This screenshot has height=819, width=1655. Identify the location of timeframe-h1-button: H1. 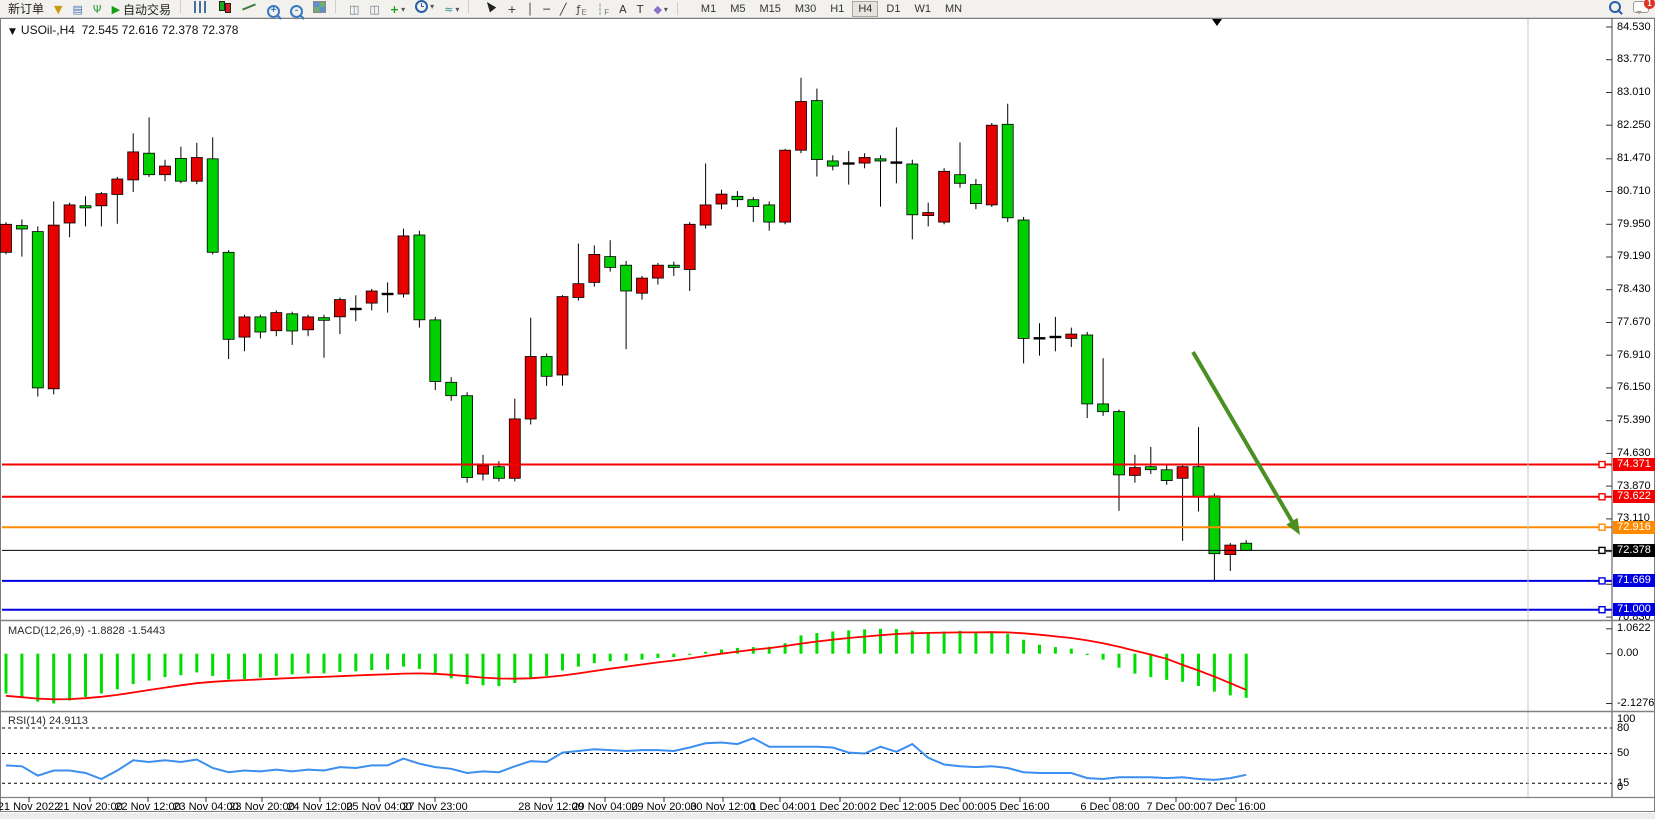
(837, 8).